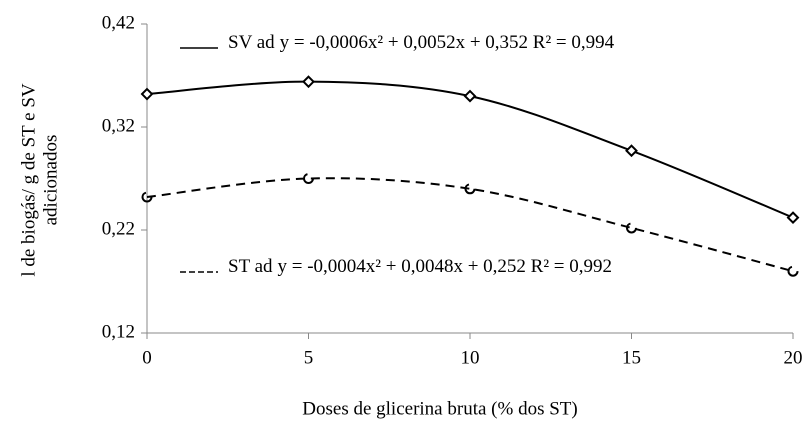  What do you see at coordinates (118, 125) in the screenshot?
I see `y-tick-label: 0,32` at bounding box center [118, 125].